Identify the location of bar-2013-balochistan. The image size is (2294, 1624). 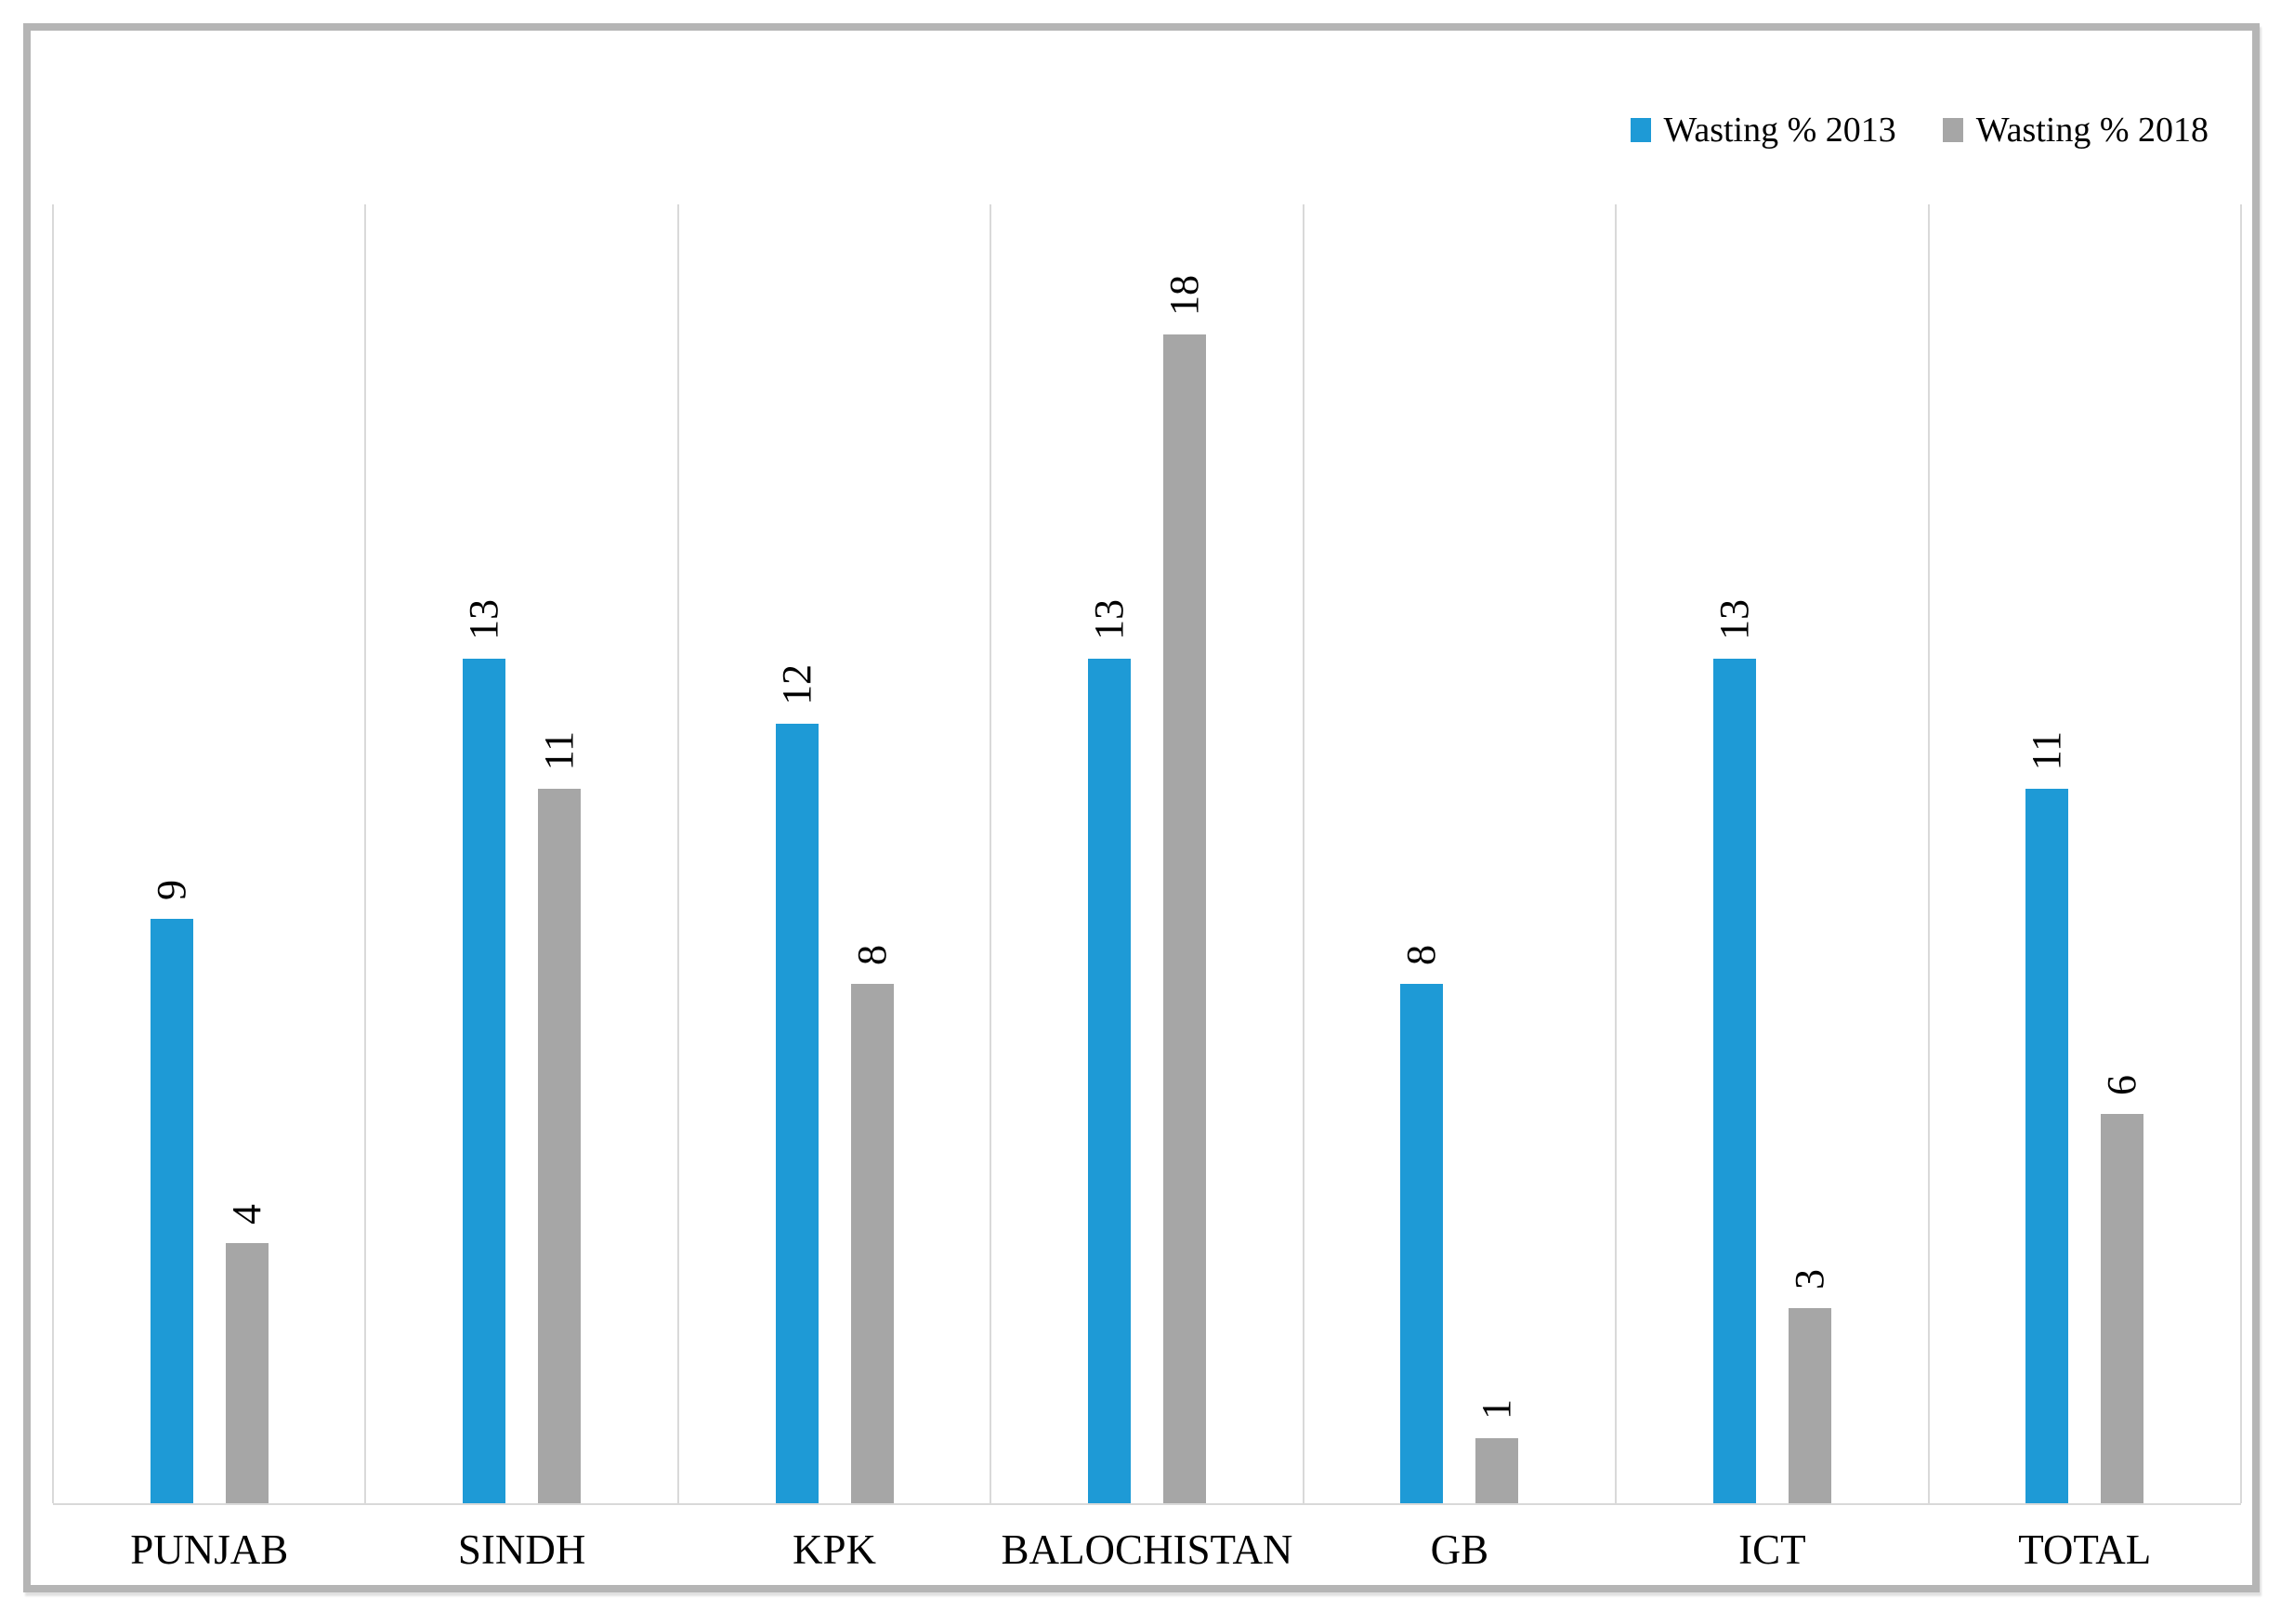
(1109, 1081).